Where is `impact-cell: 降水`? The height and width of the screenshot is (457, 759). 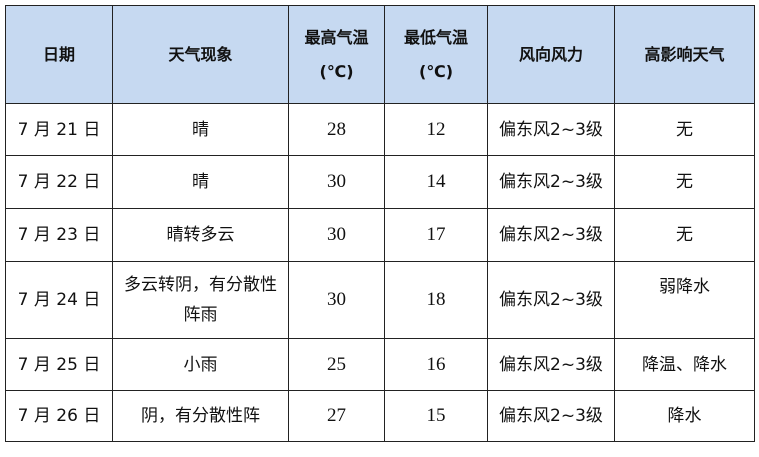 impact-cell: 降水 is located at coordinates (684, 416).